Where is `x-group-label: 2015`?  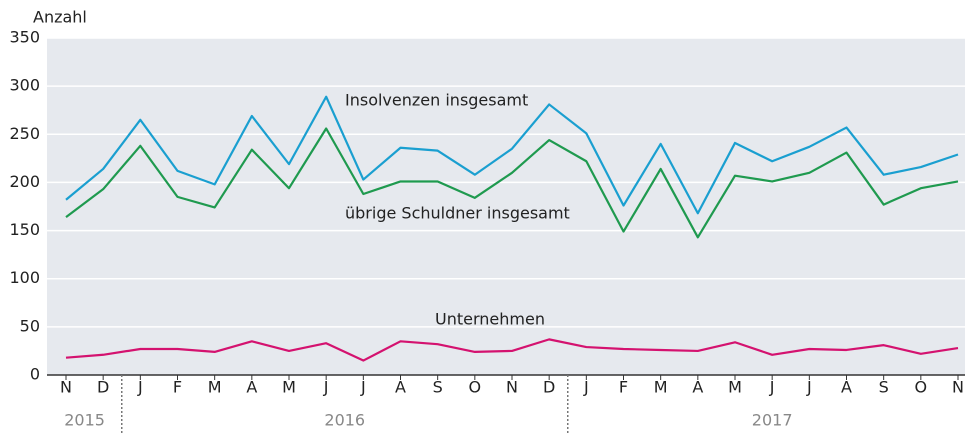 x-group-label: 2015 is located at coordinates (84, 420).